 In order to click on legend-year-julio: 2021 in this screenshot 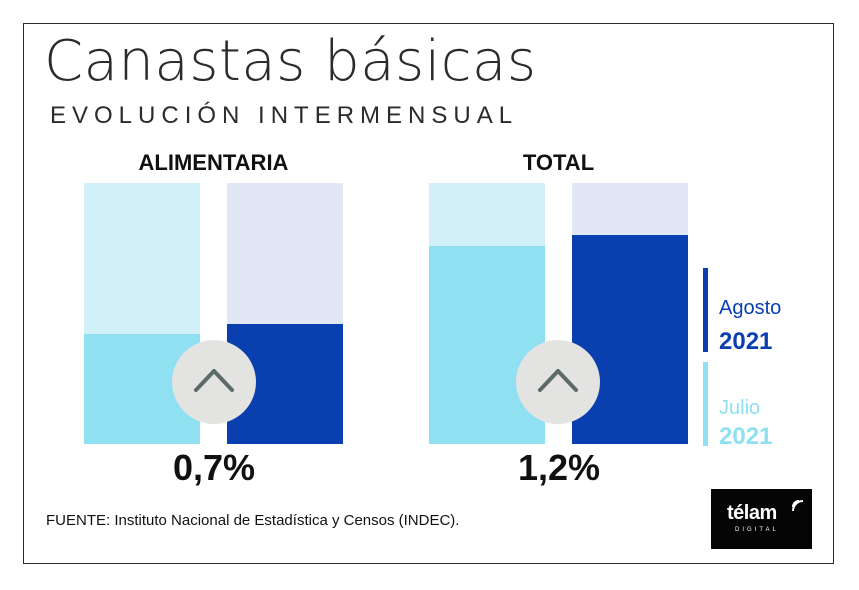, I will do `click(746, 436)`.